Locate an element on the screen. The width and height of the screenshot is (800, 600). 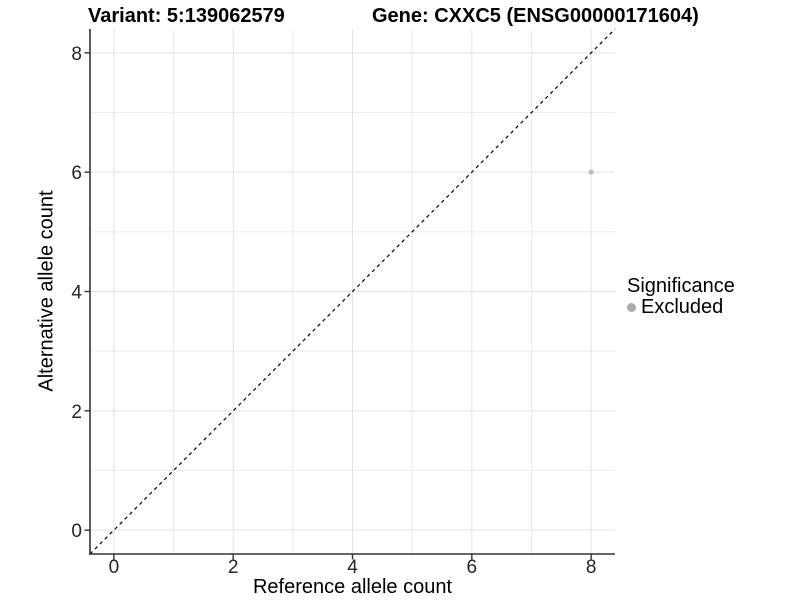
x-axis-title: Reference allele count is located at coordinates (352, 587).